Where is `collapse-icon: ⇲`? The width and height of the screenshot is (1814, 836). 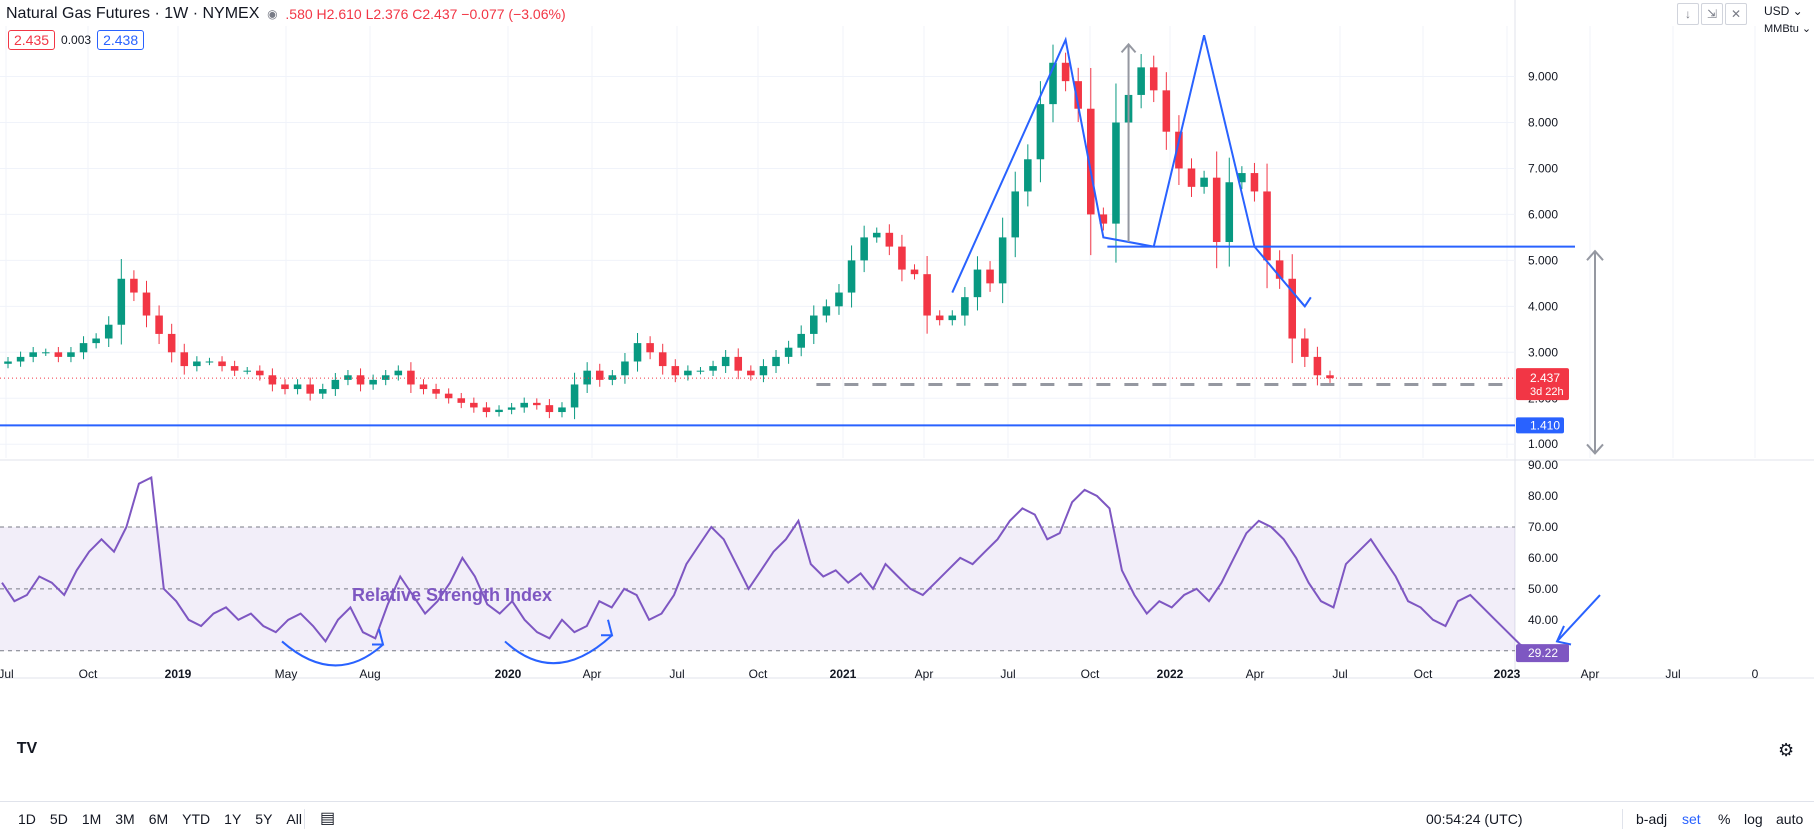
collapse-icon: ⇲ is located at coordinates (1712, 14).